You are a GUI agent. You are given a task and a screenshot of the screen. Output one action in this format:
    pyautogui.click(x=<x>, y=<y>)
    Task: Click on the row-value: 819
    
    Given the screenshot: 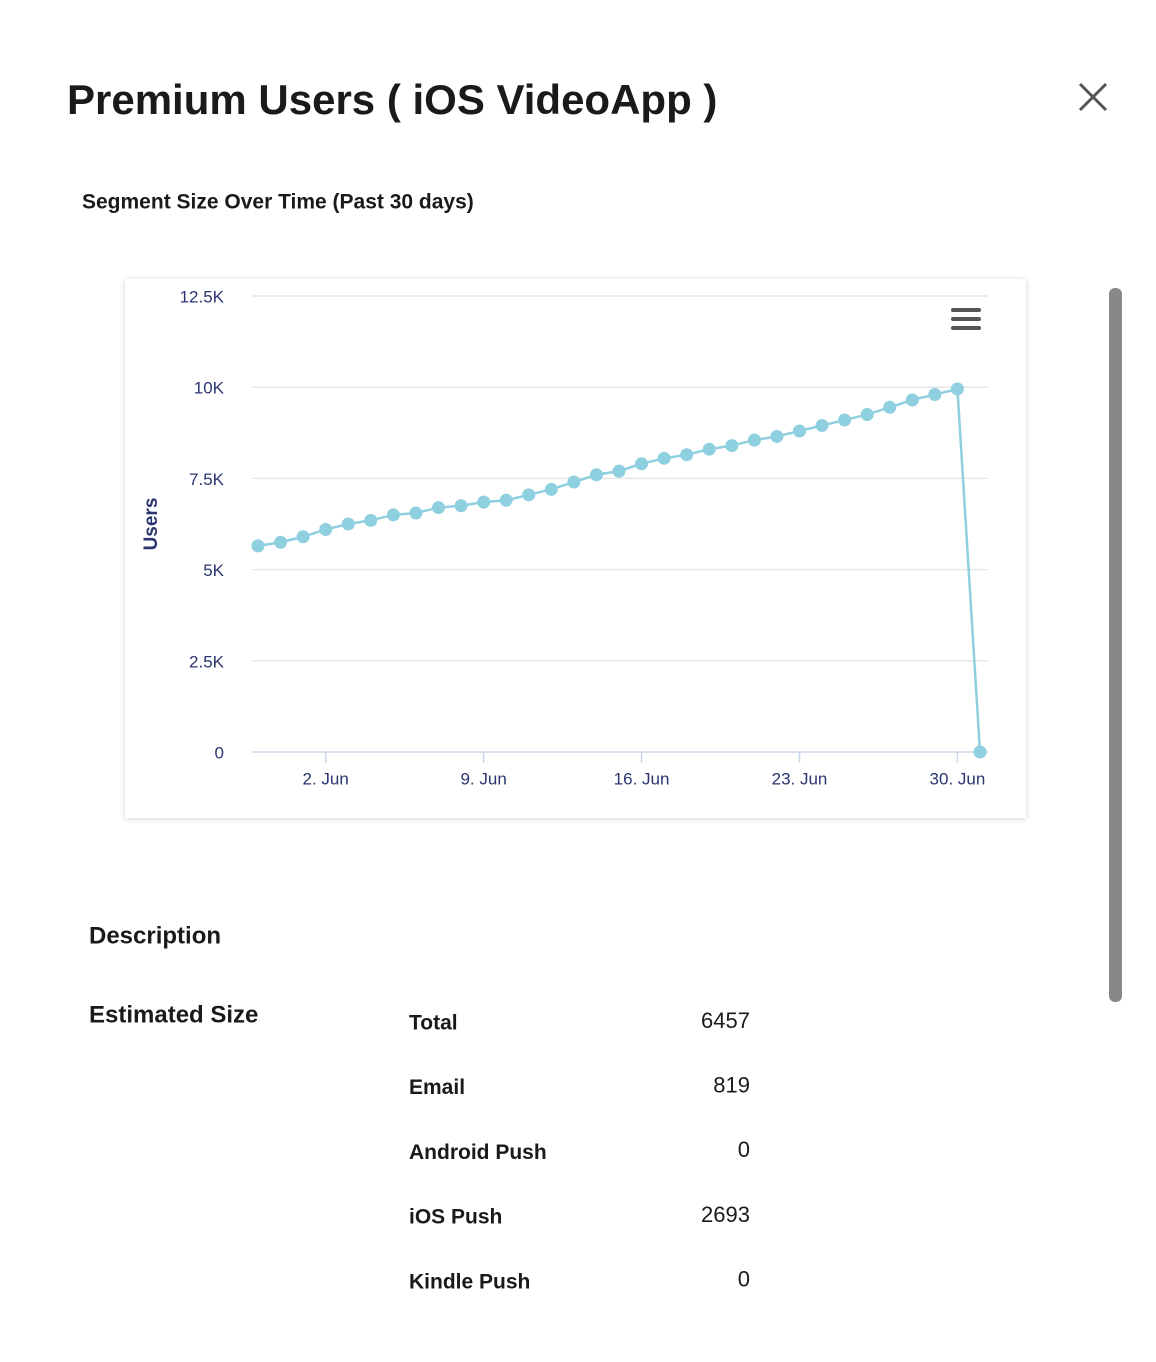 What is the action you would take?
    pyautogui.click(x=731, y=1085)
    